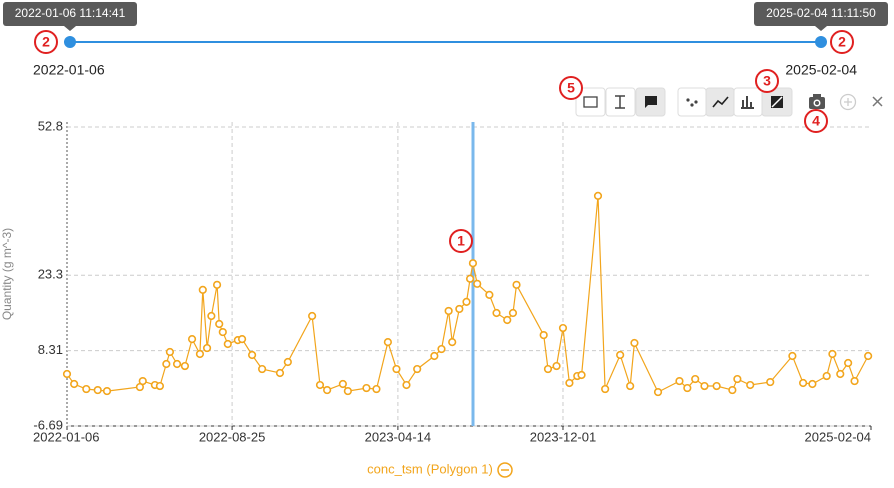 This screenshot has height=488, width=894. I want to click on toolbar, so click(729, 102).